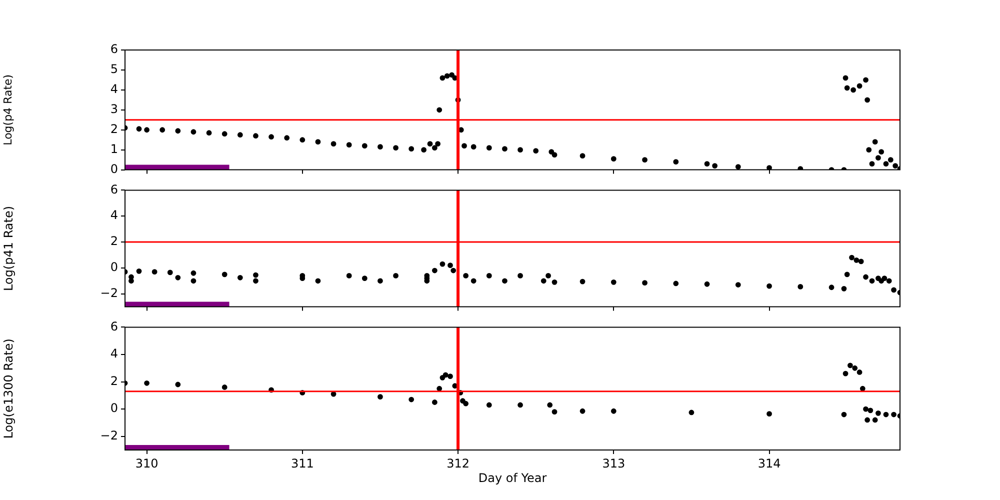 The height and width of the screenshot is (500, 1000). Describe the element at coordinates (614, 463) in the screenshot. I see `x-tick-label: 313` at that location.